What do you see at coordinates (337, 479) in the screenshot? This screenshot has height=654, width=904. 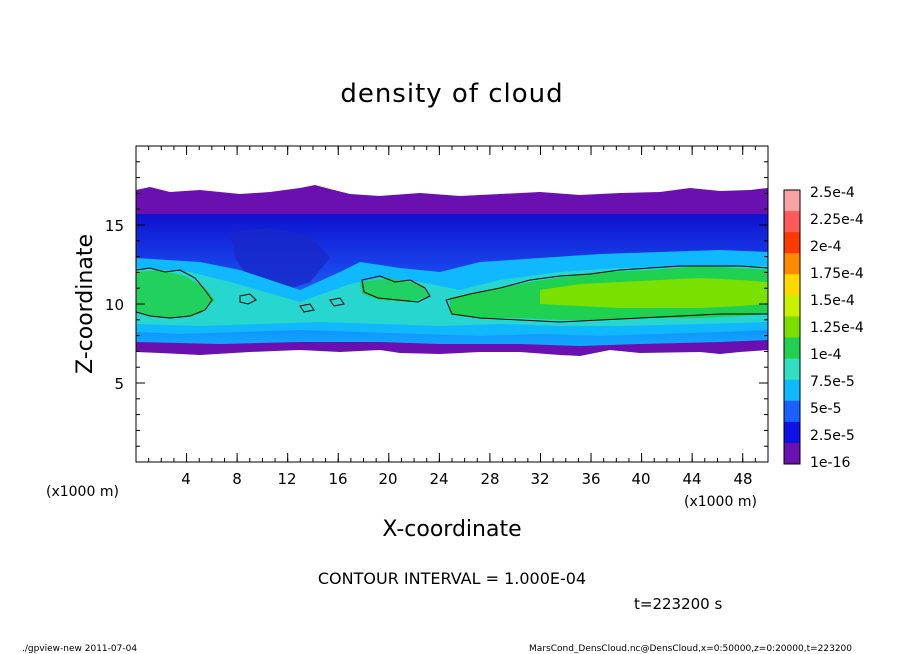 I see `x-tick-label: 16` at bounding box center [337, 479].